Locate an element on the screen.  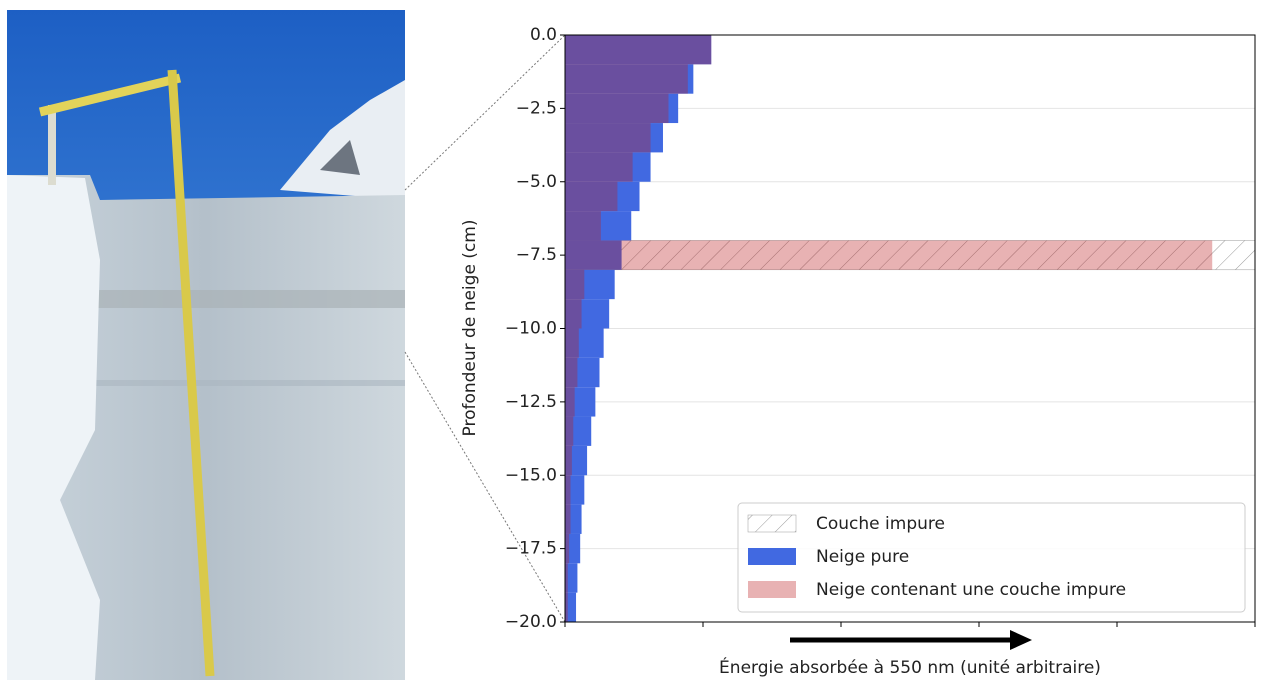
zoom-lines is located at coordinates (485, 328).